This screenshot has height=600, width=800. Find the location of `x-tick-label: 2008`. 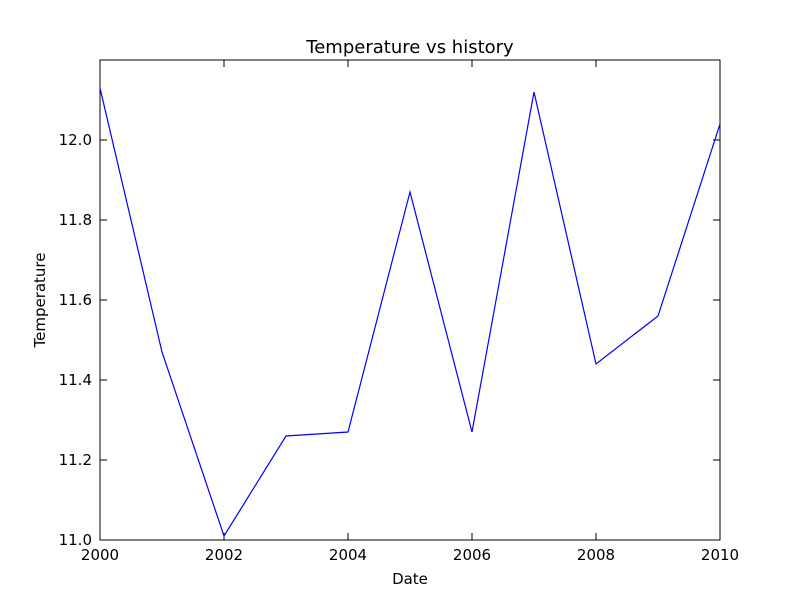

x-tick-label: 2008 is located at coordinates (596, 555).